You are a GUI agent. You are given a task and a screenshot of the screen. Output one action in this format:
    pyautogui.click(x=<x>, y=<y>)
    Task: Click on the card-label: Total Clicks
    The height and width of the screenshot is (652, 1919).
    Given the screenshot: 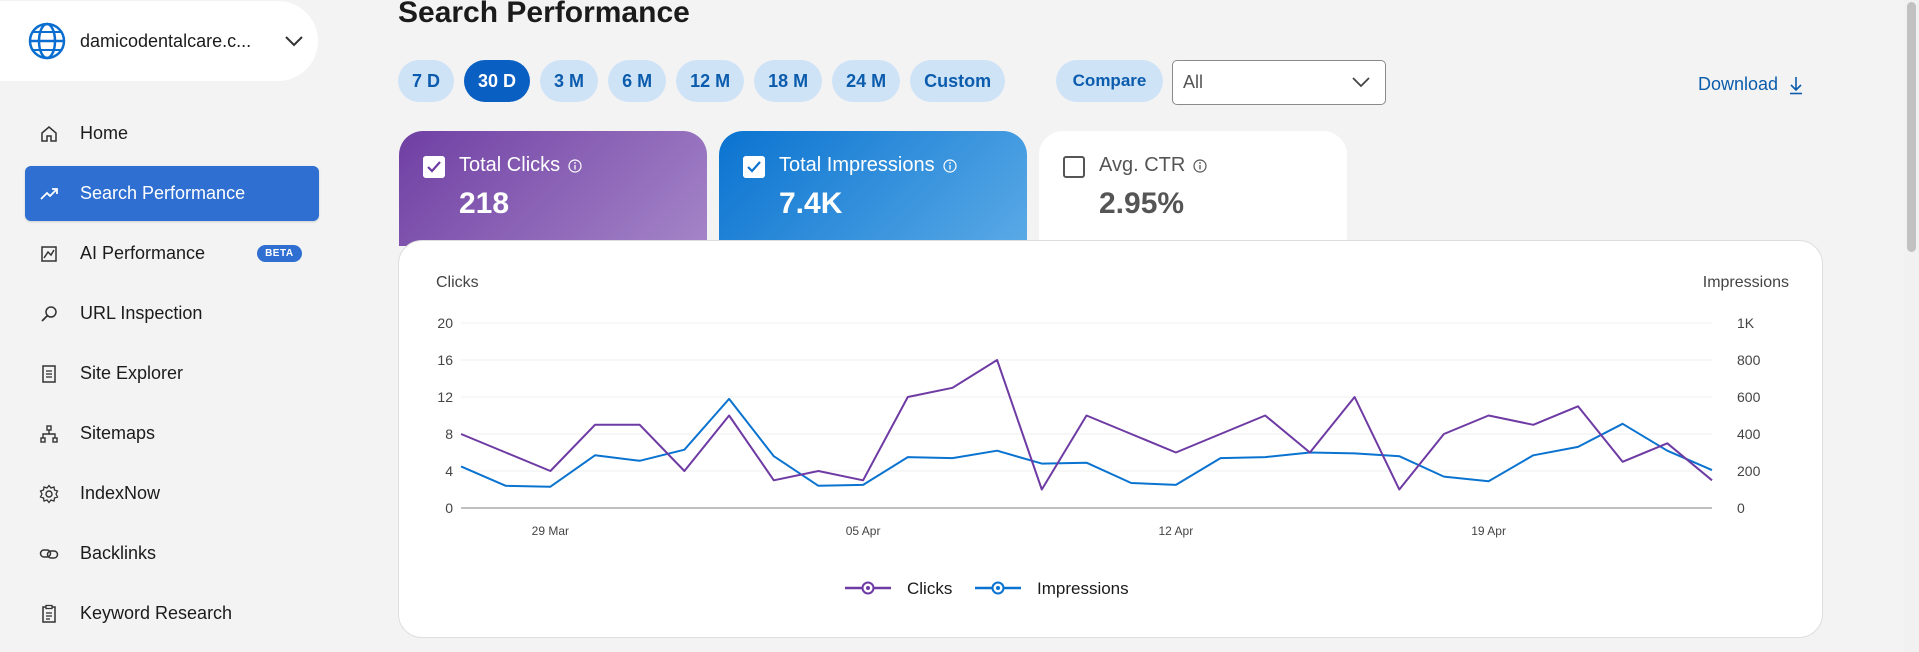 What is the action you would take?
    pyautogui.click(x=520, y=165)
    